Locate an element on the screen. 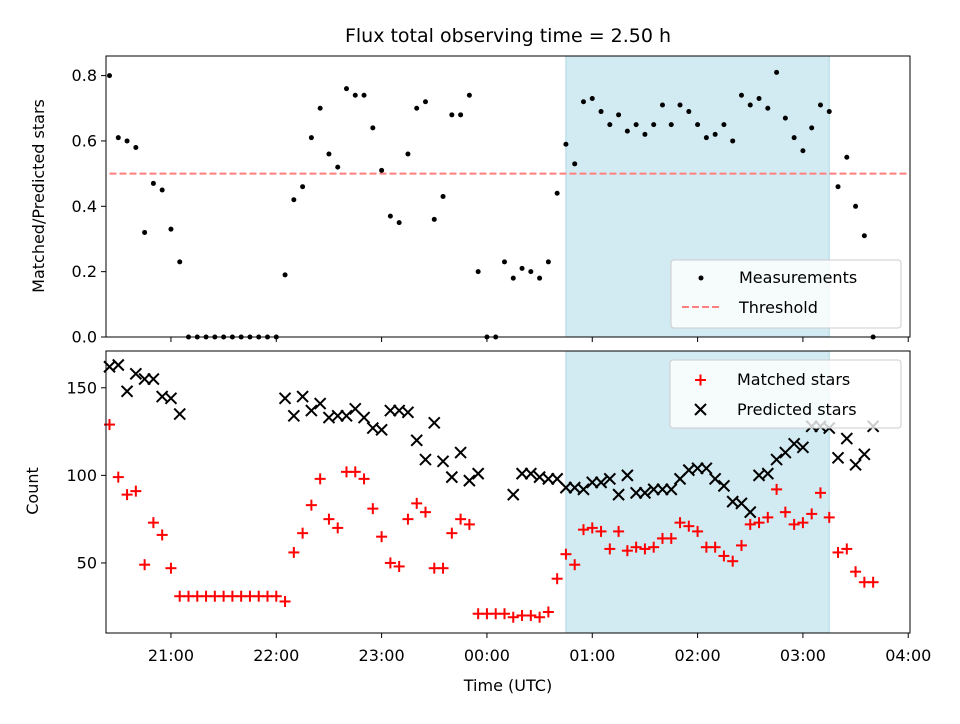 The width and height of the screenshot is (960, 724). x-tick-label: 21:00 is located at coordinates (171, 655).